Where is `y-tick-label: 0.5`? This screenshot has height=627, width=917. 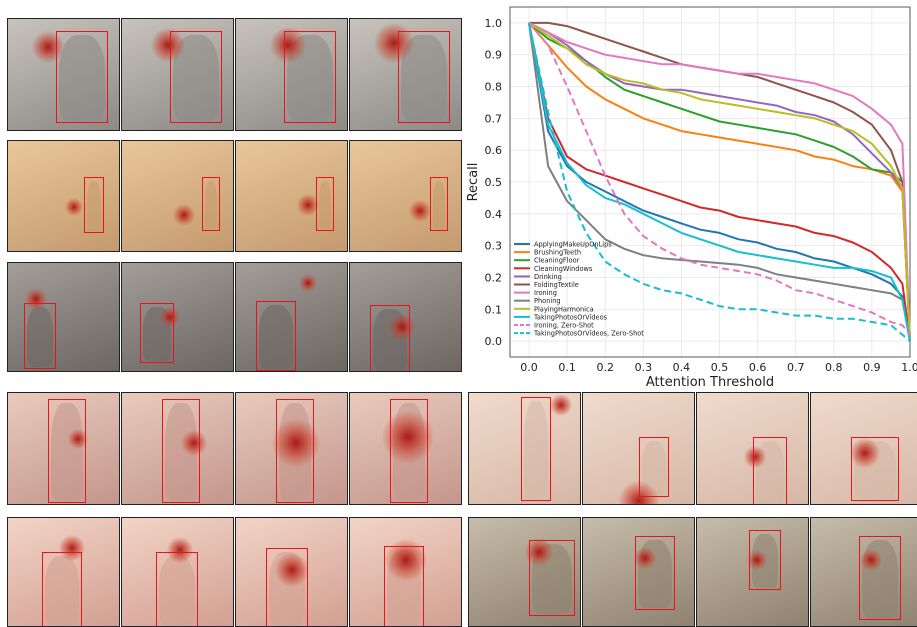 y-tick-label: 0.5 is located at coordinates (494, 182).